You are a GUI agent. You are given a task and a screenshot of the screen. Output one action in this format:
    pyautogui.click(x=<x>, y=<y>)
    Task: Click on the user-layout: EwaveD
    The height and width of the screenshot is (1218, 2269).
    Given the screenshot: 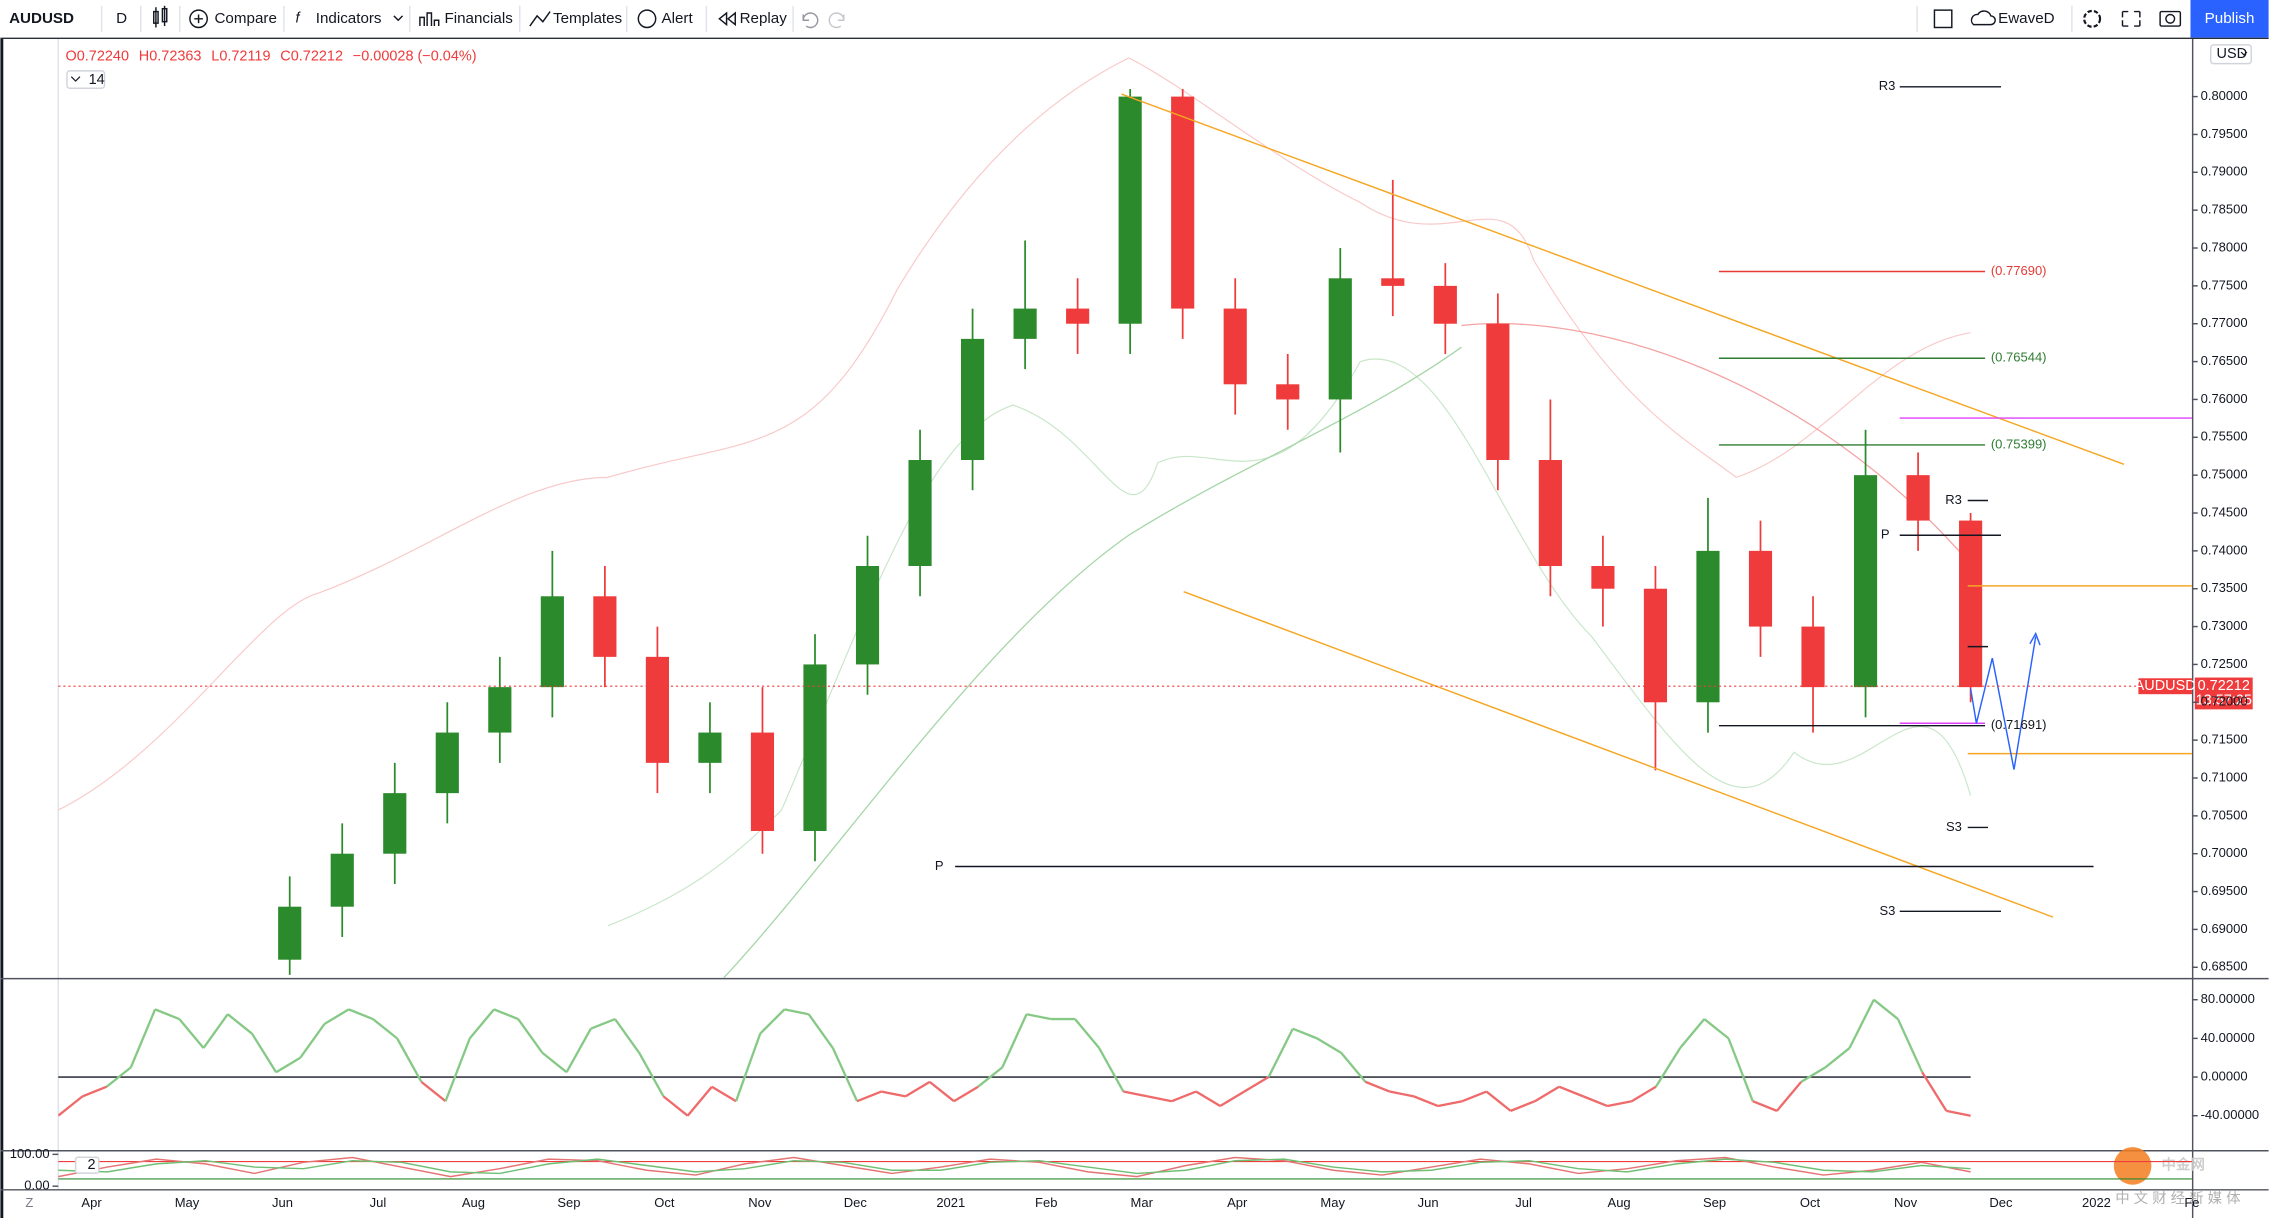 What is the action you would take?
    pyautogui.click(x=2026, y=18)
    